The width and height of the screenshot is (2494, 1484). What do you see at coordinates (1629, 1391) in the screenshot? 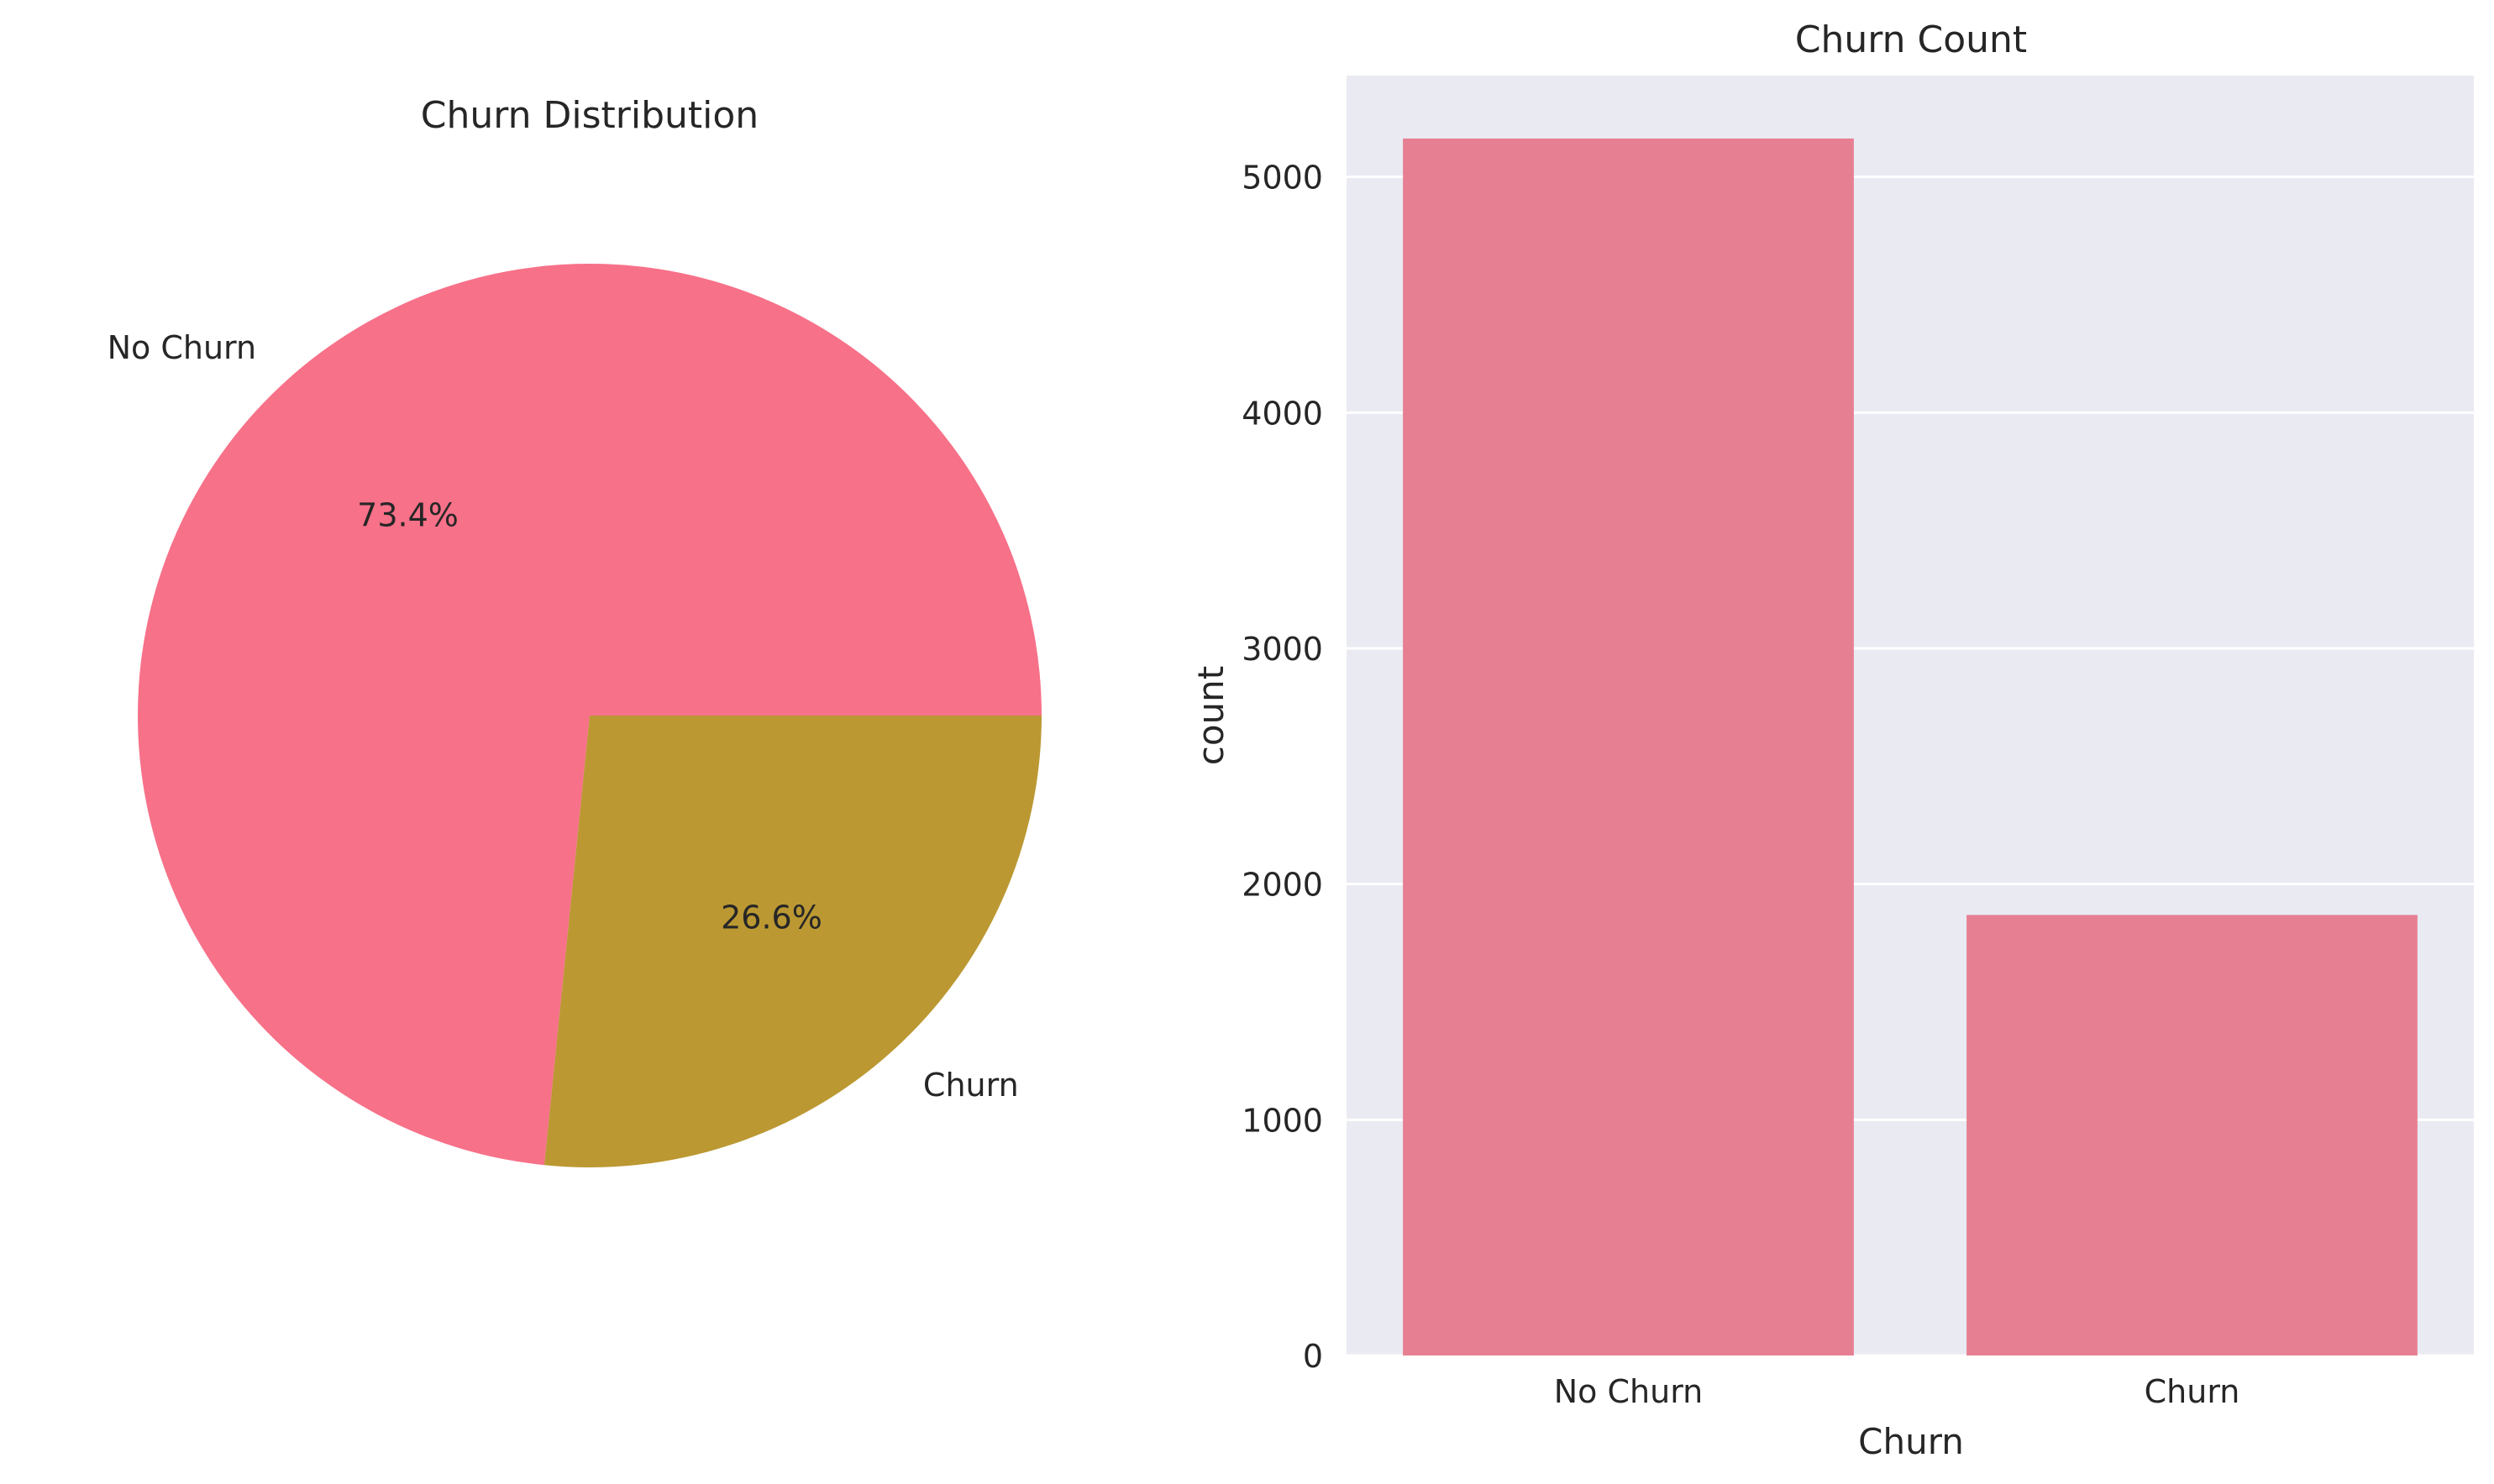
I see `x-tick-label-no-churn: No Churn` at bounding box center [1629, 1391].